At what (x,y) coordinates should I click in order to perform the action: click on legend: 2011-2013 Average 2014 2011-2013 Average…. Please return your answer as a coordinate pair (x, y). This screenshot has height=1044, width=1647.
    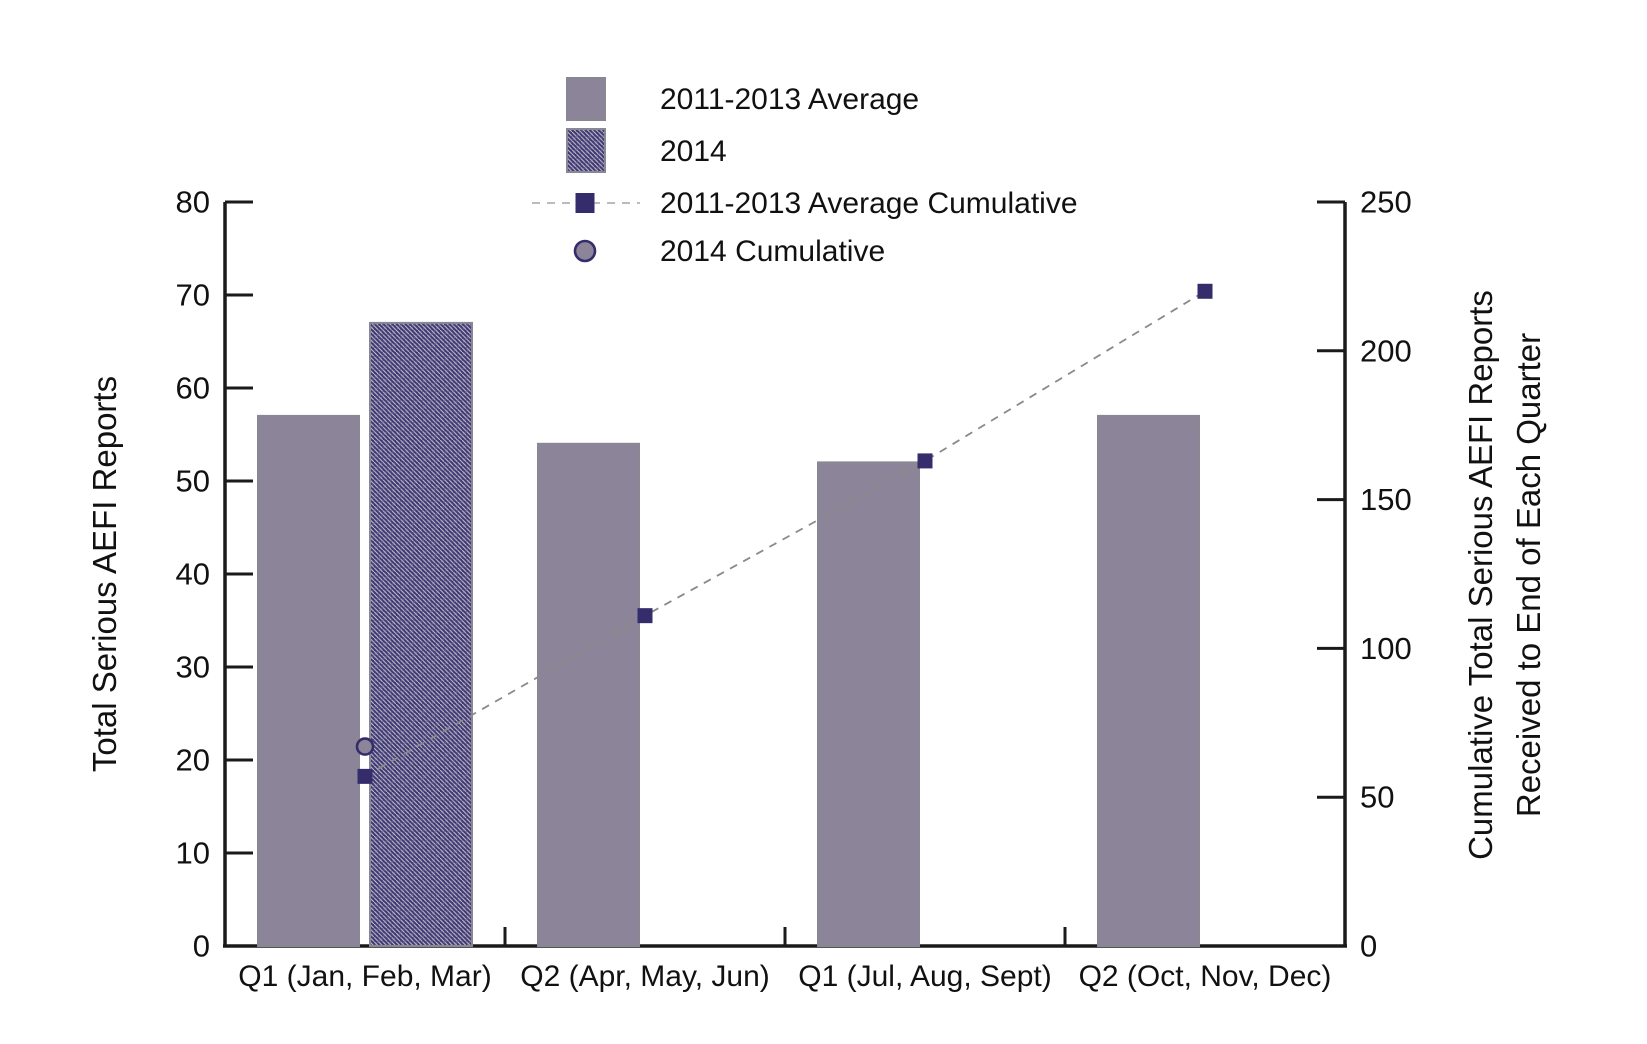
    Looking at the image, I should click on (805, 172).